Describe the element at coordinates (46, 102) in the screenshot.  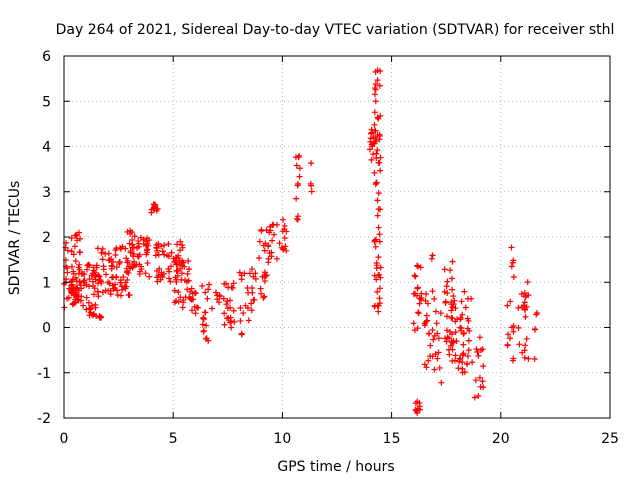
I see `y-tick-label: 5` at that location.